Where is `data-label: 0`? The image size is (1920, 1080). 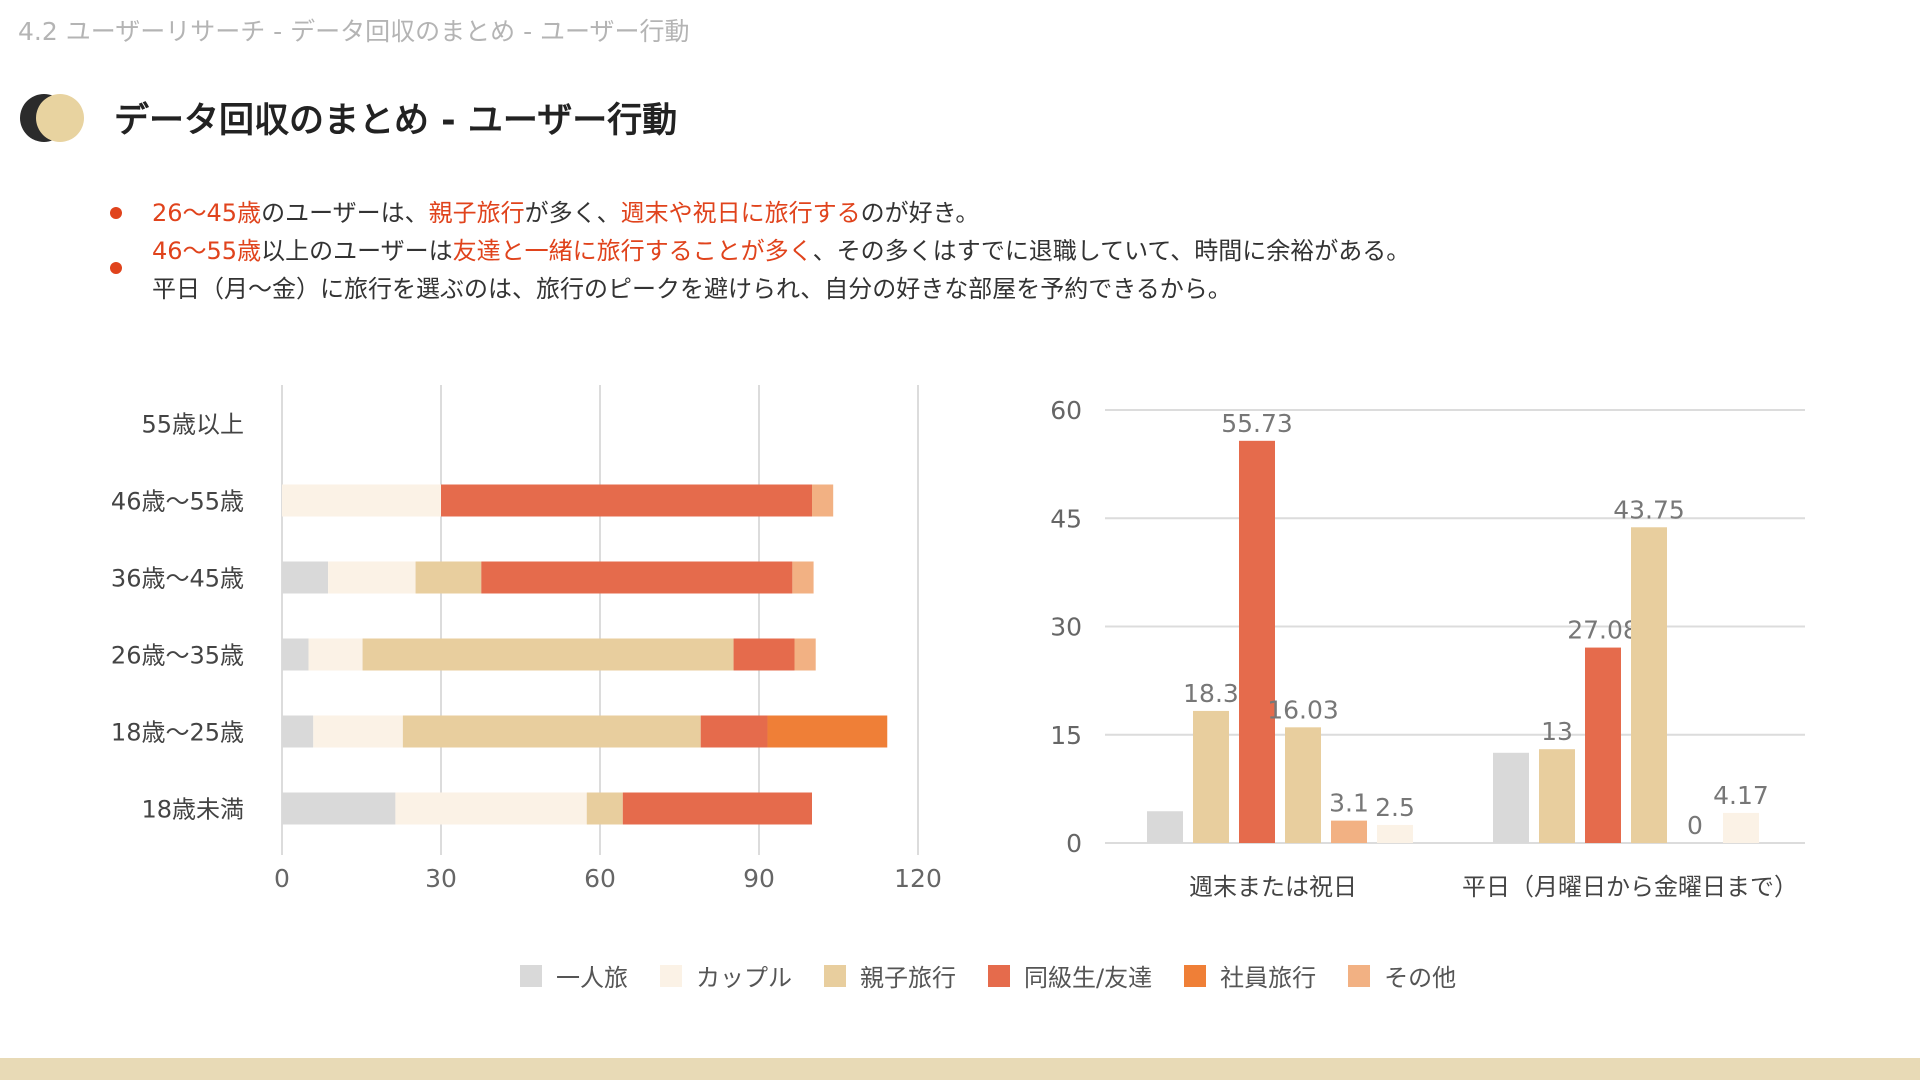
data-label: 0 is located at coordinates (1695, 825).